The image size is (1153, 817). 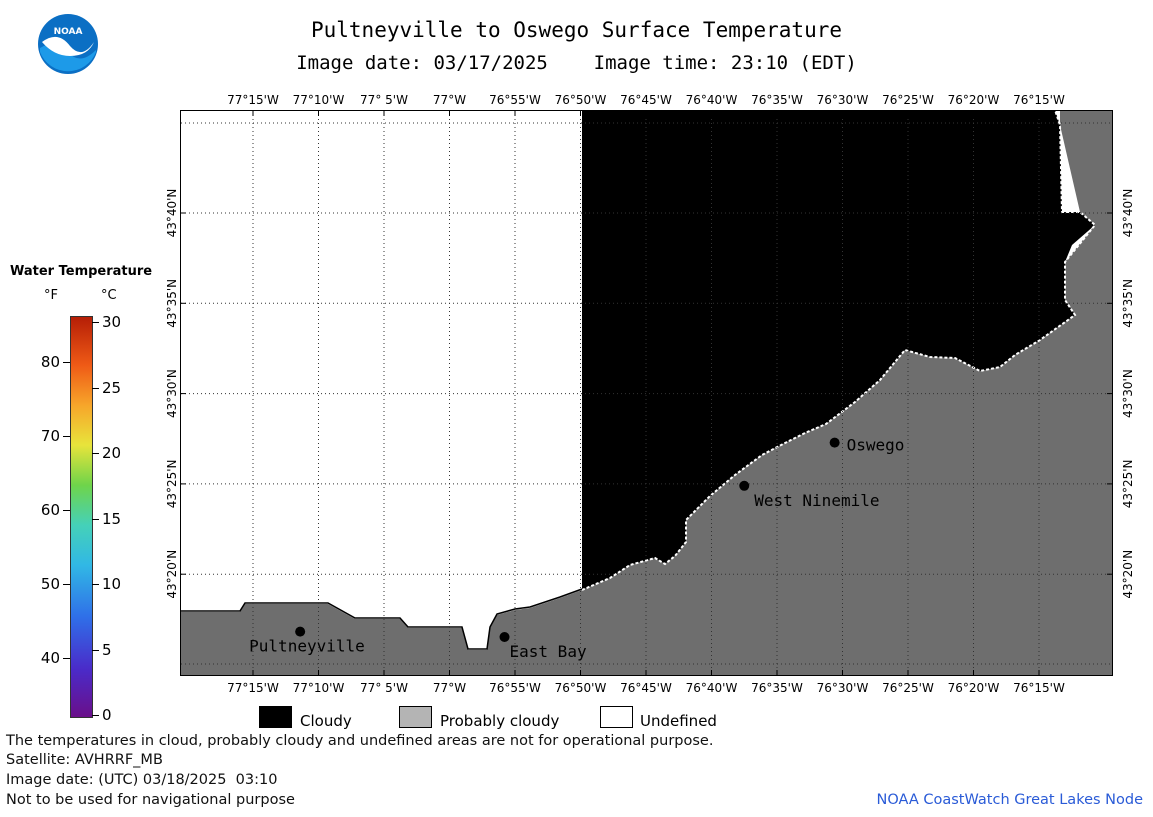 What do you see at coordinates (725, 63) in the screenshot?
I see `image-time-label: Image time: 23:10 (EDT)` at bounding box center [725, 63].